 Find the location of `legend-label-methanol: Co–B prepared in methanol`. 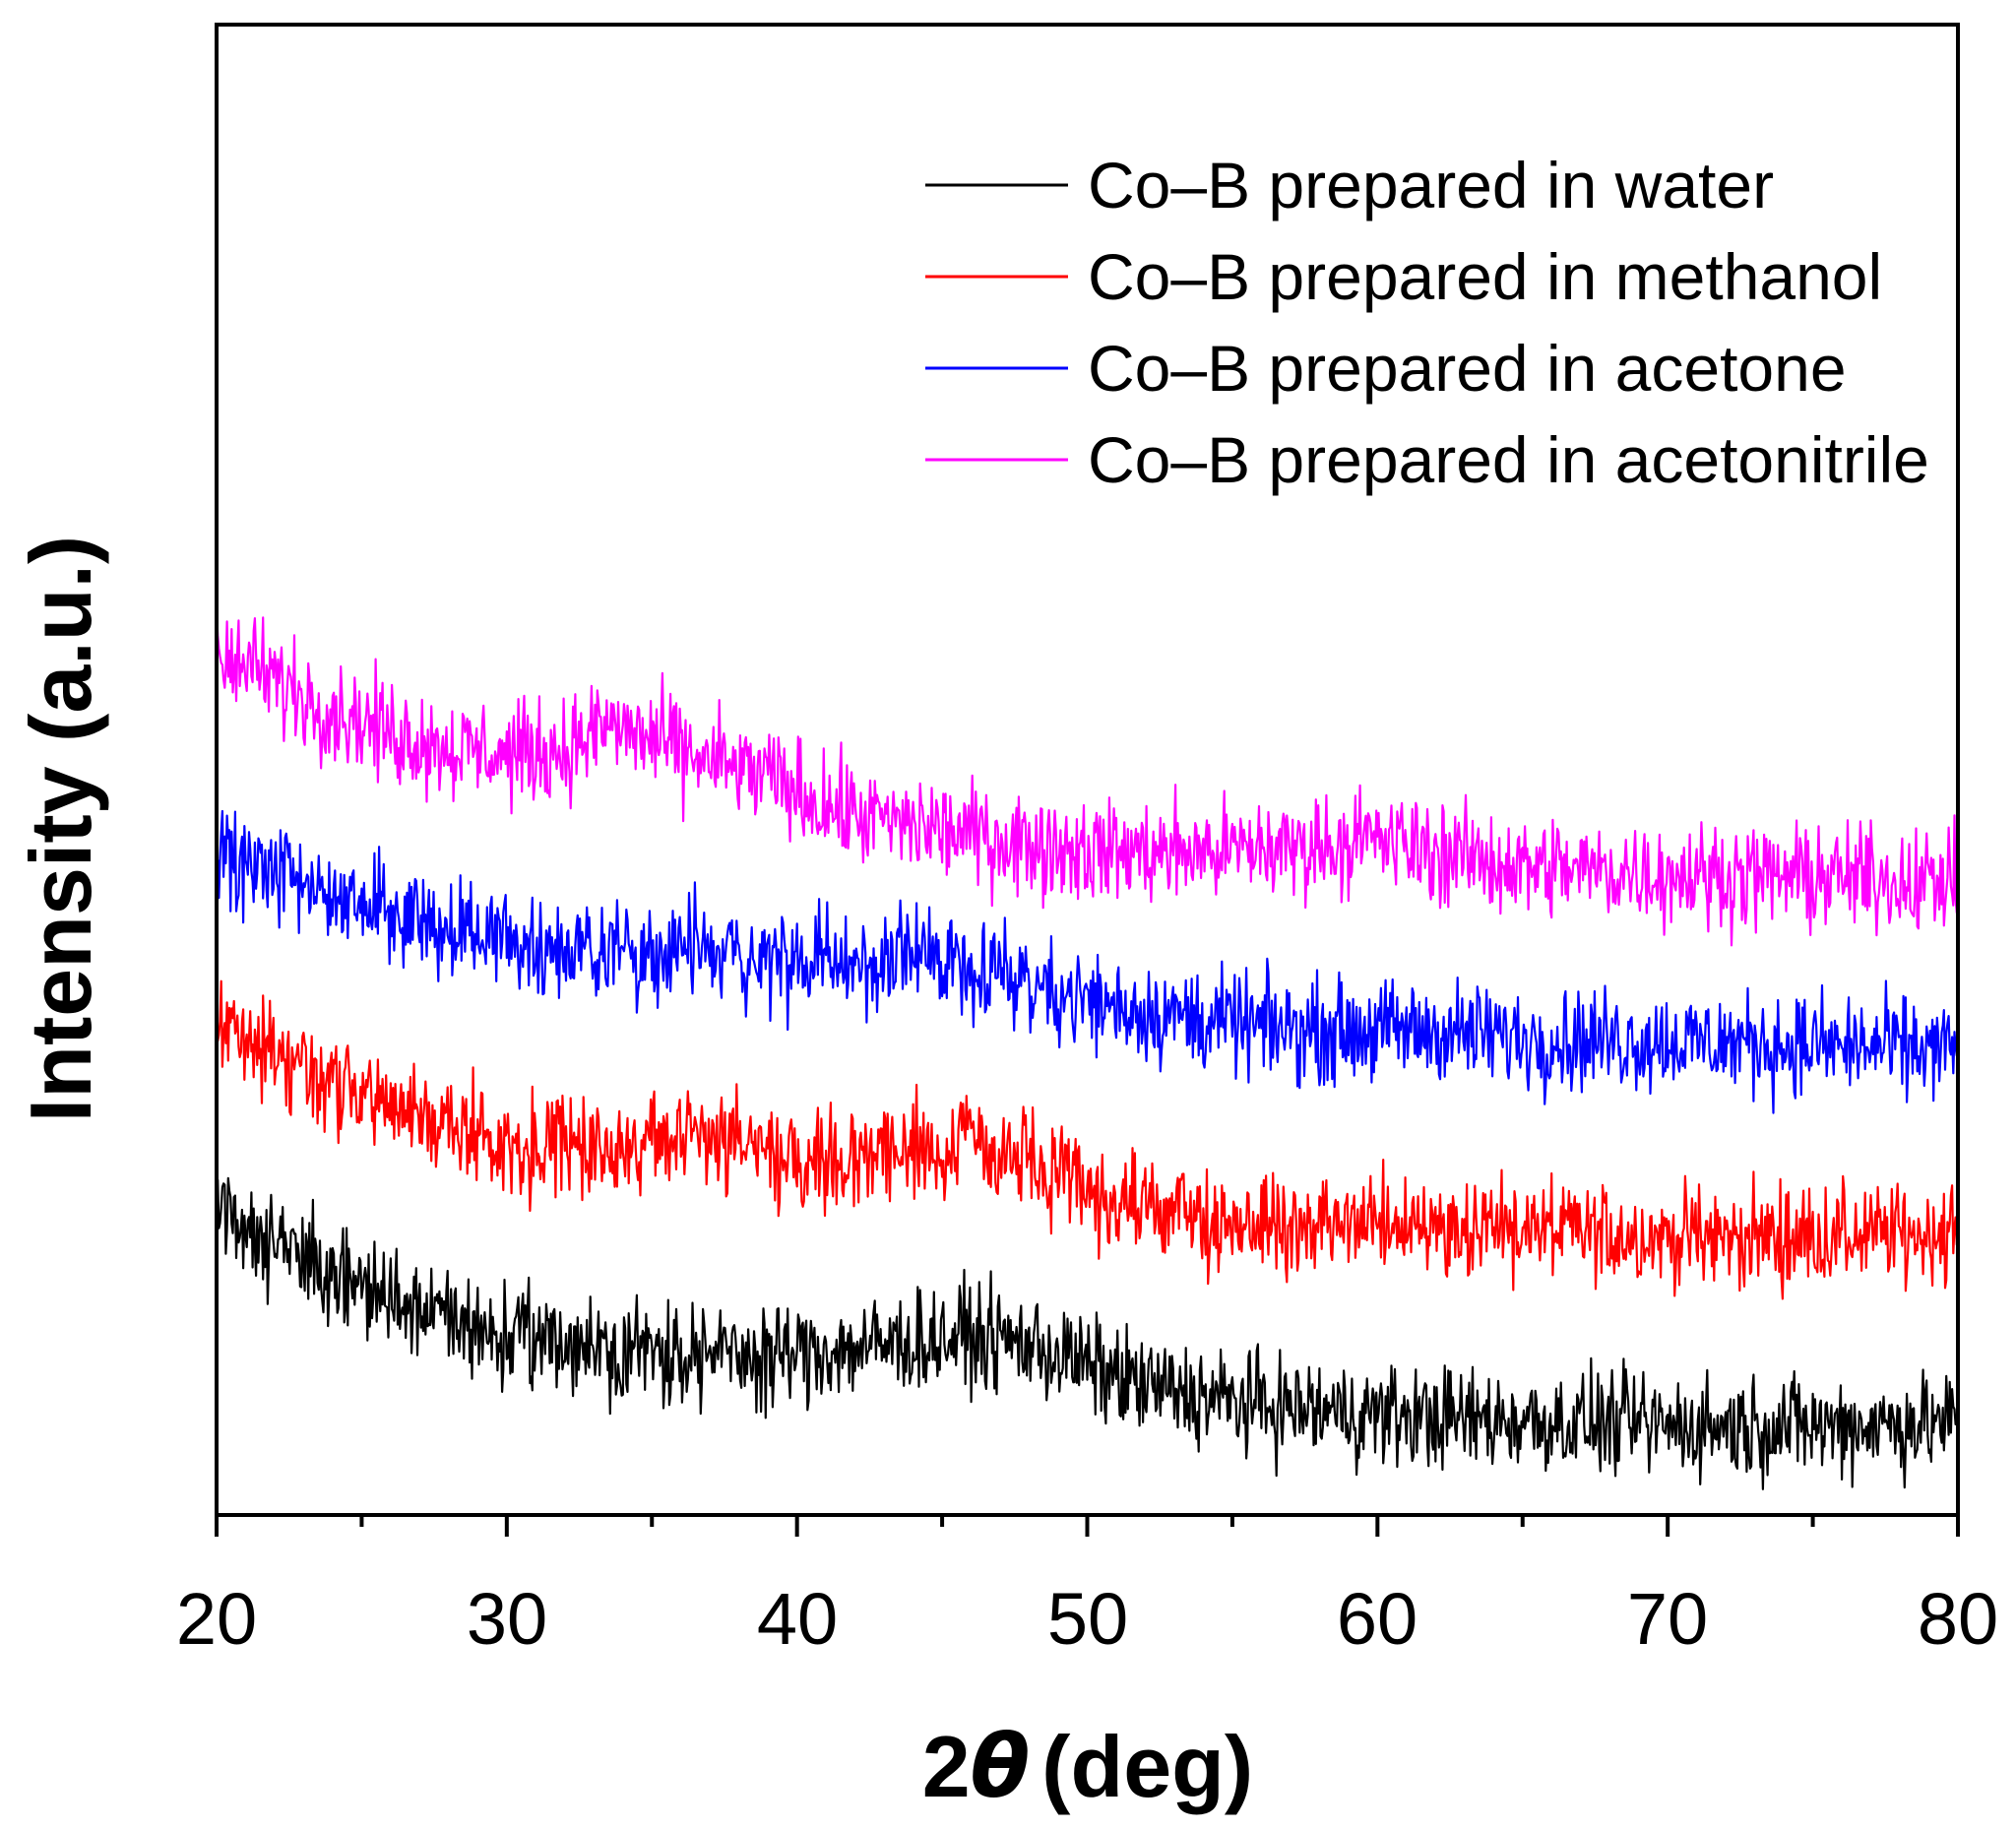

legend-label-methanol: Co–B prepared in methanol is located at coordinates (1485, 276).